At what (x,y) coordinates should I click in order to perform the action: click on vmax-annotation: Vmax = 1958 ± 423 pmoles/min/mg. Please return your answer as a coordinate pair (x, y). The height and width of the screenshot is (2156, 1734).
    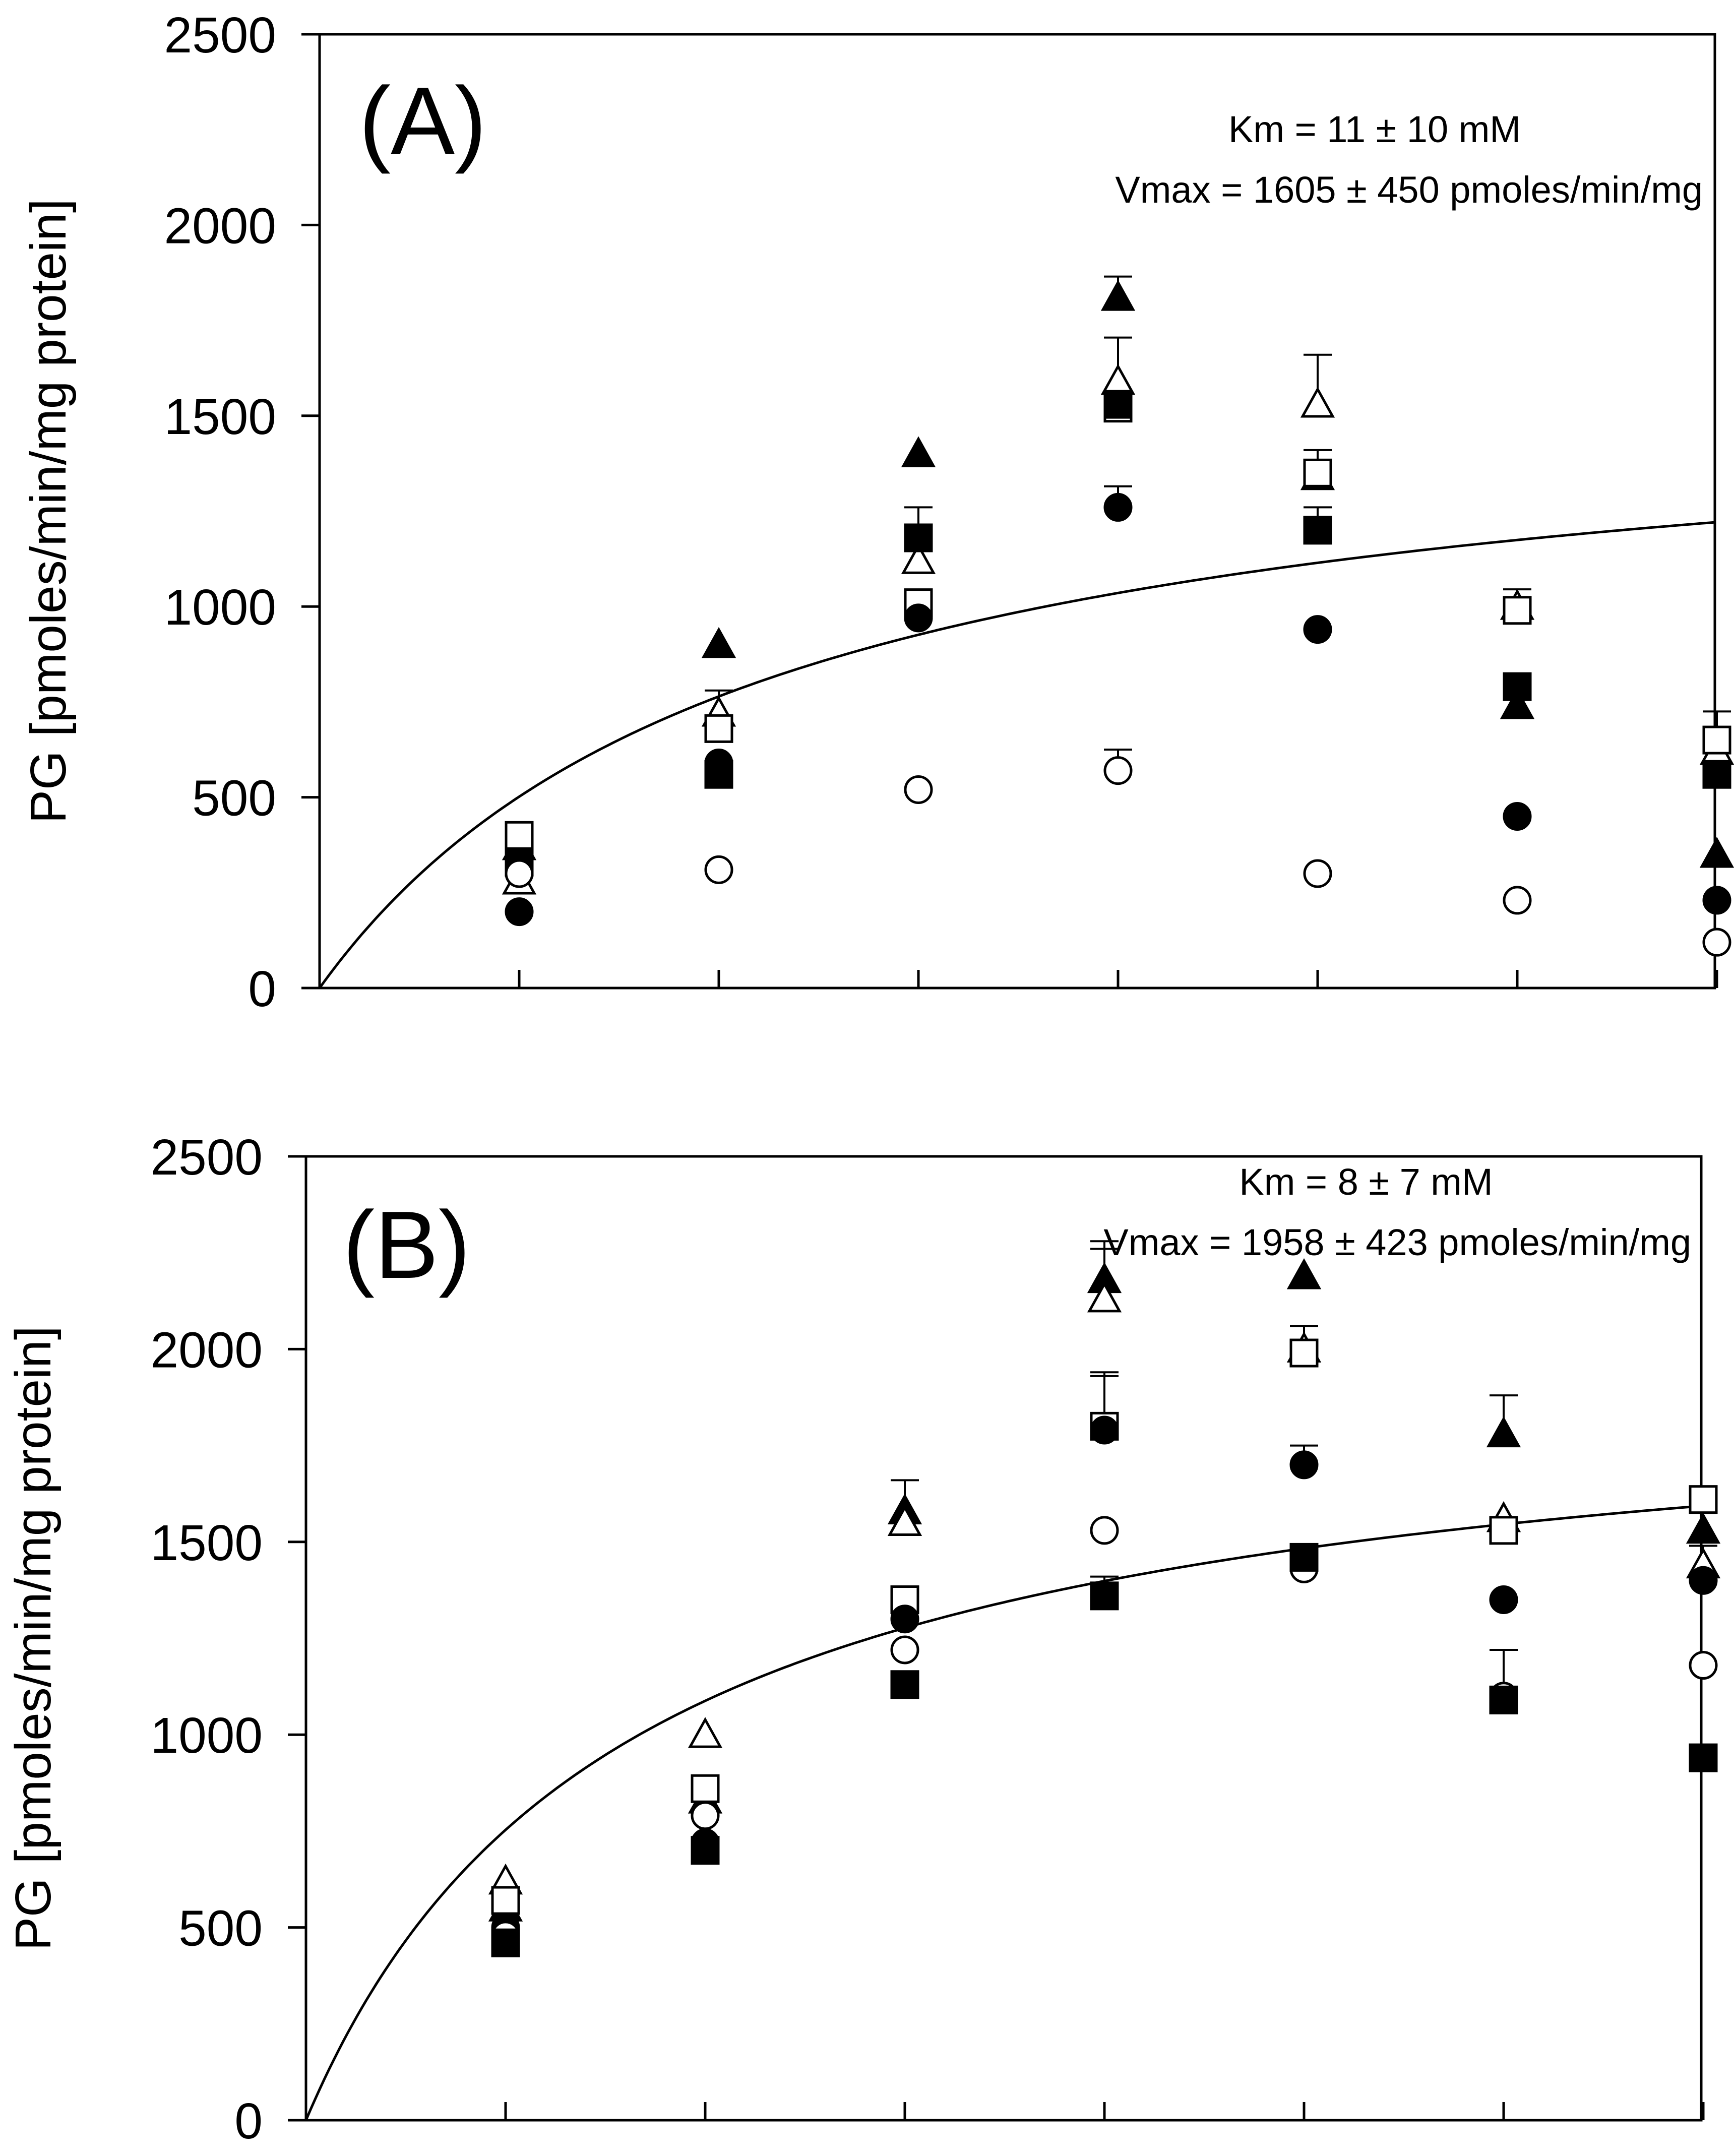
    Looking at the image, I should click on (1397, 1242).